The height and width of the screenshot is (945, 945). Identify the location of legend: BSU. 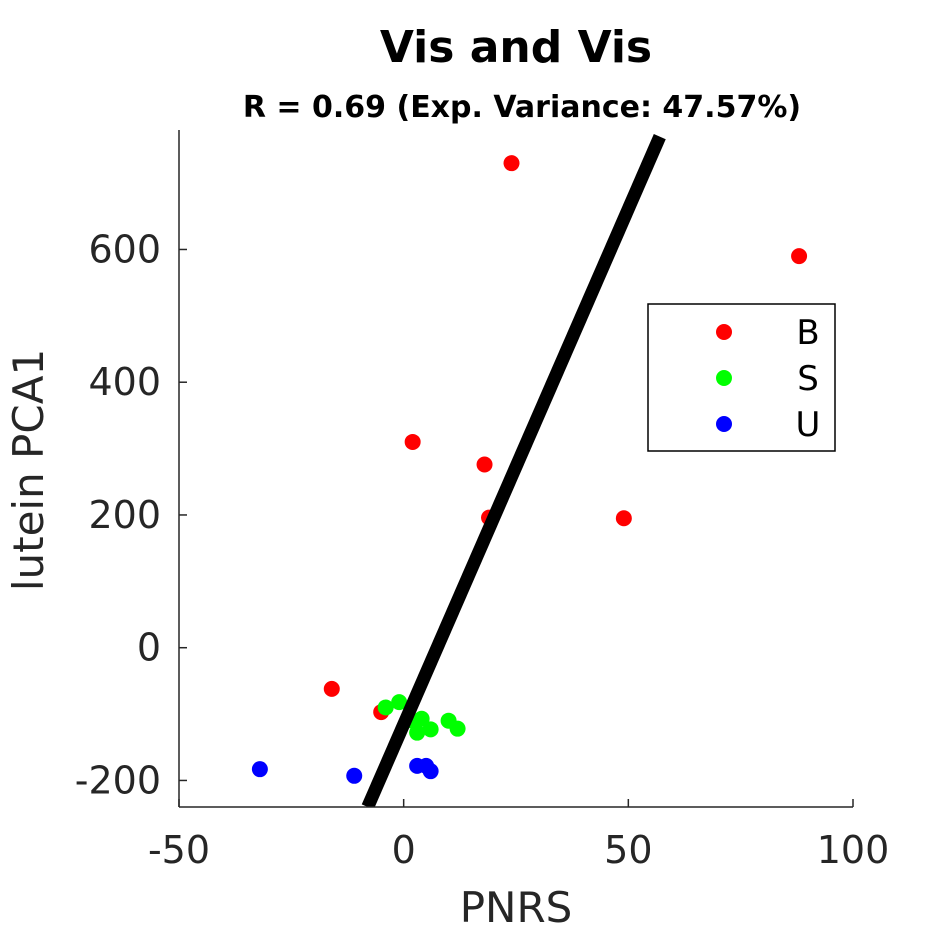
(741, 377).